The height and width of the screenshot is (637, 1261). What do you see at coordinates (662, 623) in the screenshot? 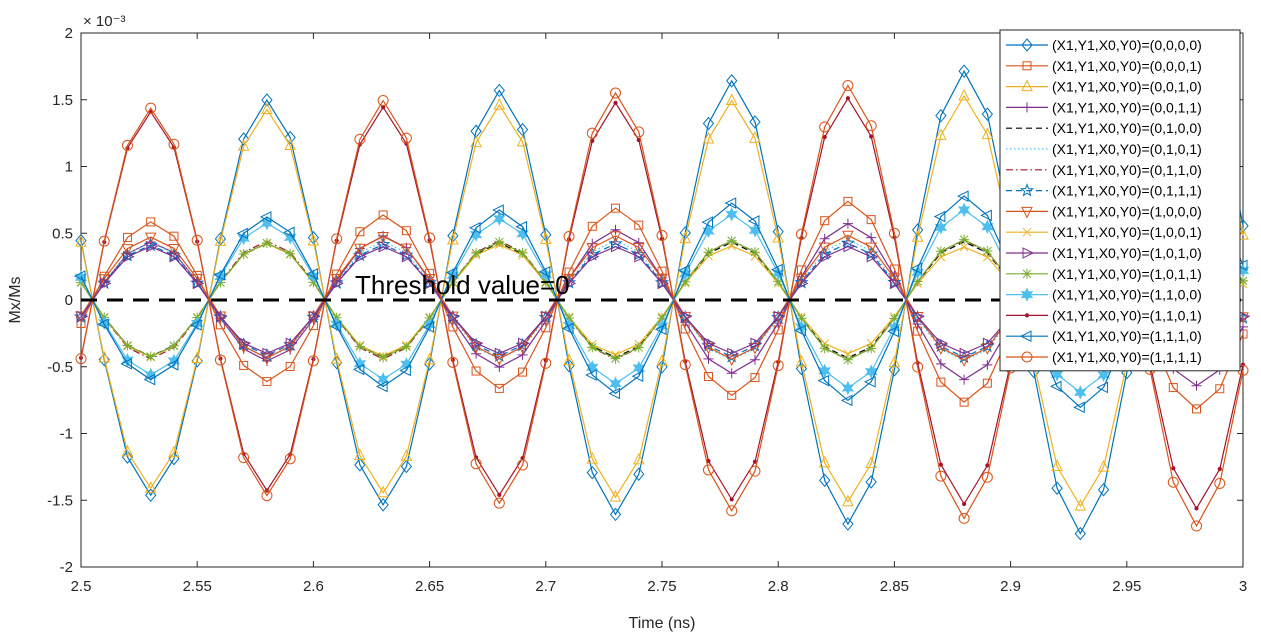
I see `x-axis-label: Time (ns)` at bounding box center [662, 623].